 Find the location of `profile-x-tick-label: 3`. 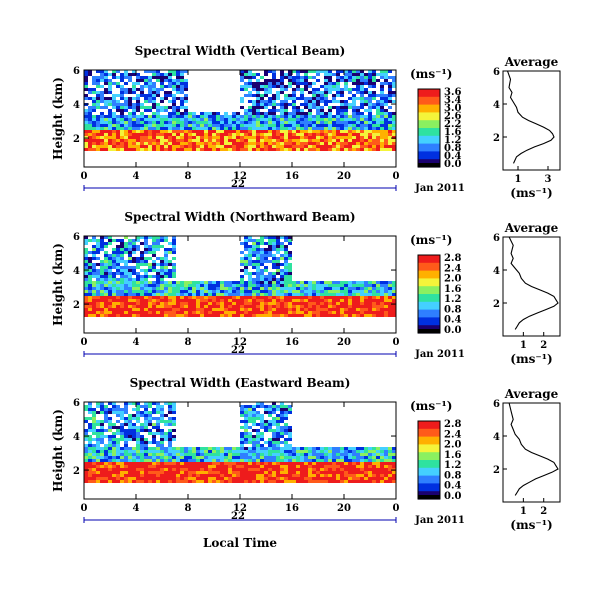

profile-x-tick-label: 3 is located at coordinates (548, 179).